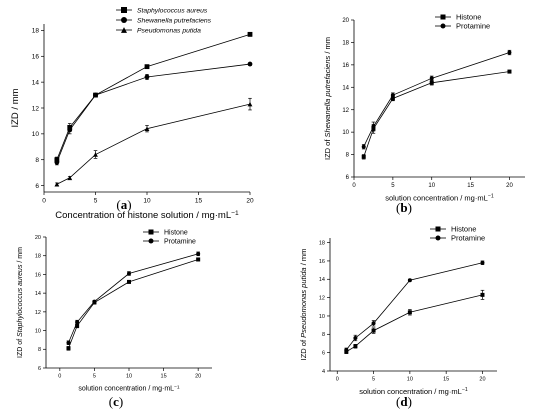  Describe the element at coordinates (169, 237) in the screenshot. I see `legend: Histone Protamine` at that location.